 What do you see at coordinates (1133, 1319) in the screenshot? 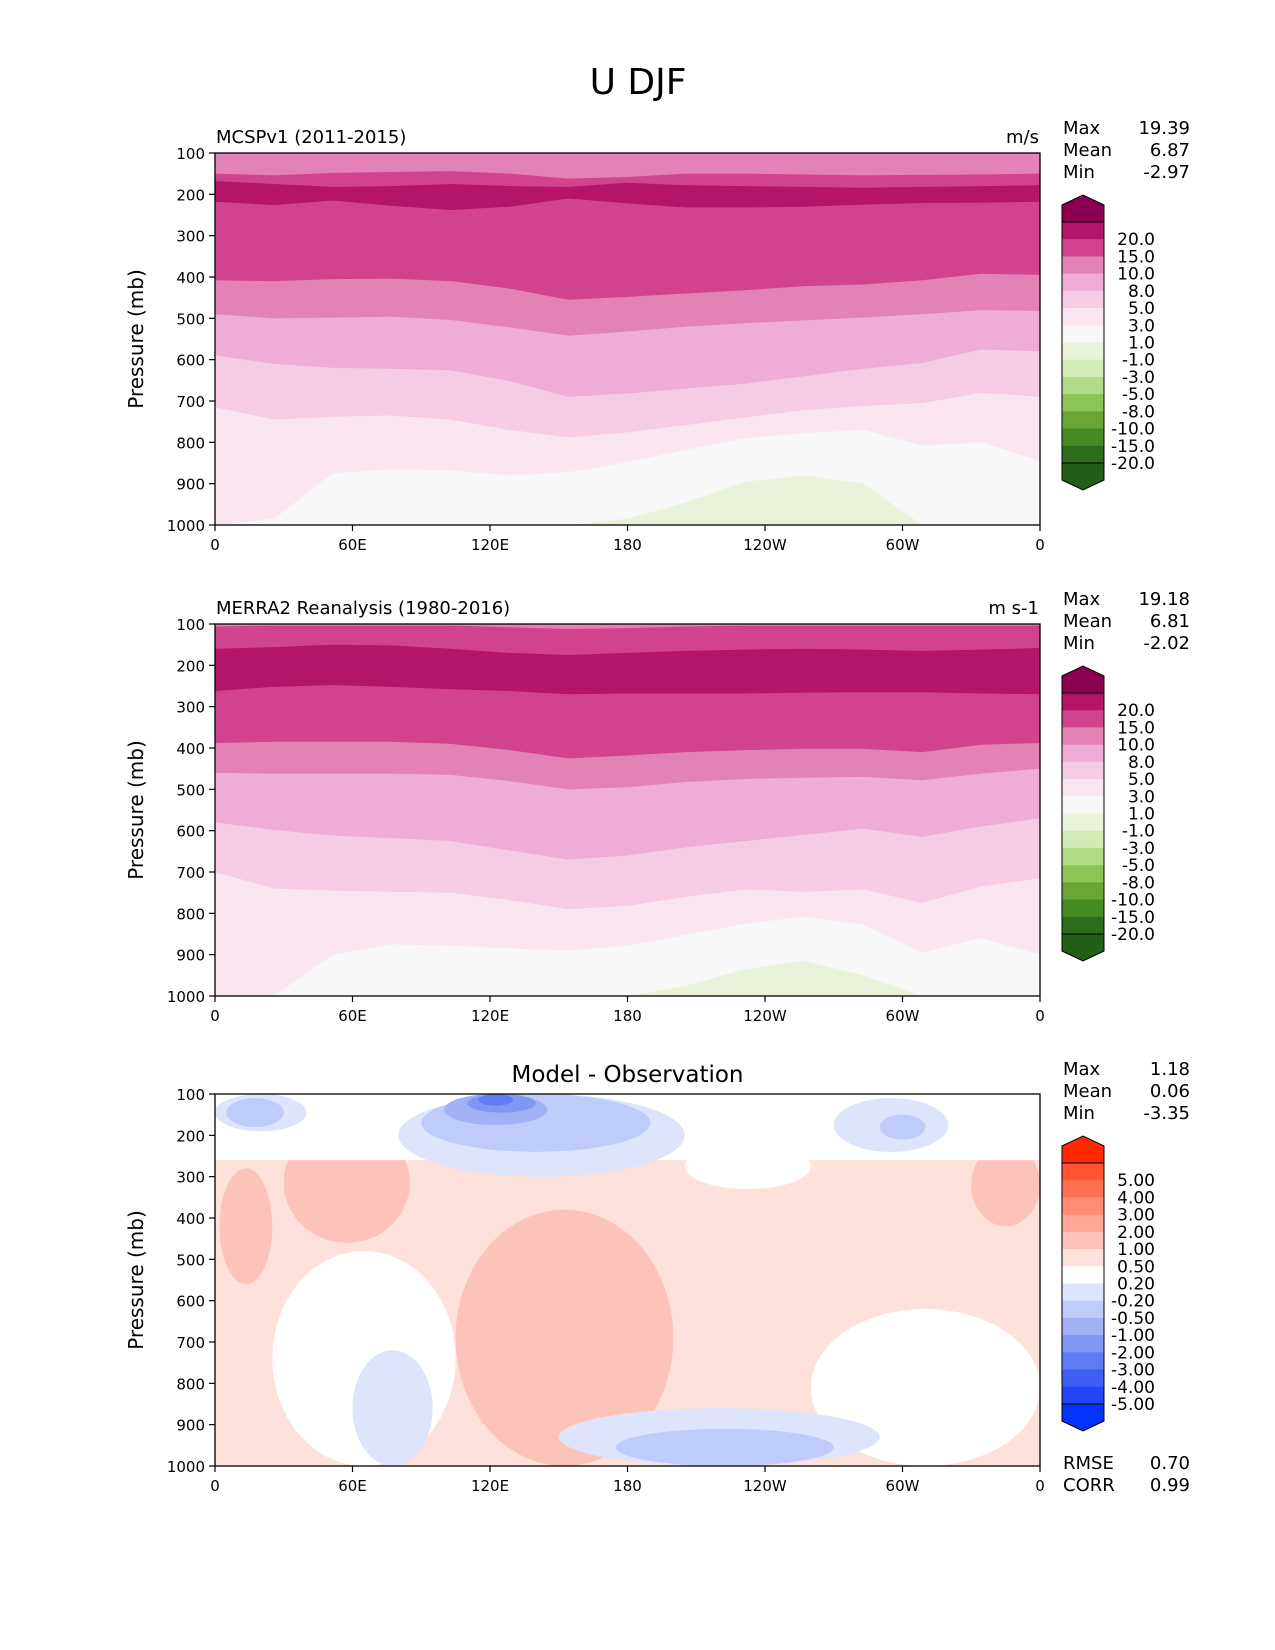
I see `colorbar-label: -0.50` at bounding box center [1133, 1319].